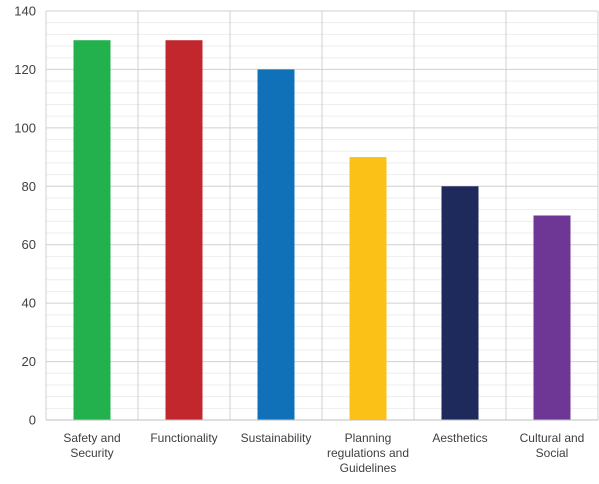 This screenshot has height=484, width=599. What do you see at coordinates (25, 216) in the screenshot?
I see `y-tick-labels: 0 20 40 60 80 100 120 140` at bounding box center [25, 216].